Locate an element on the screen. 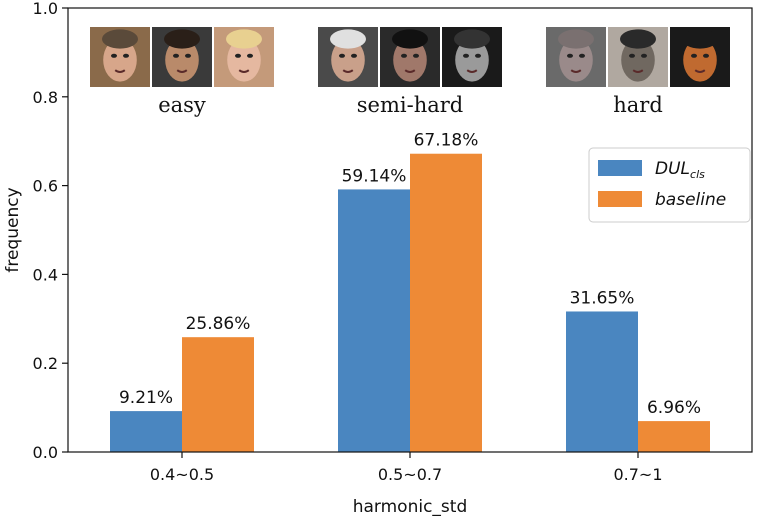 The image size is (762, 517). legend-swatch-dul is located at coordinates (620, 168).